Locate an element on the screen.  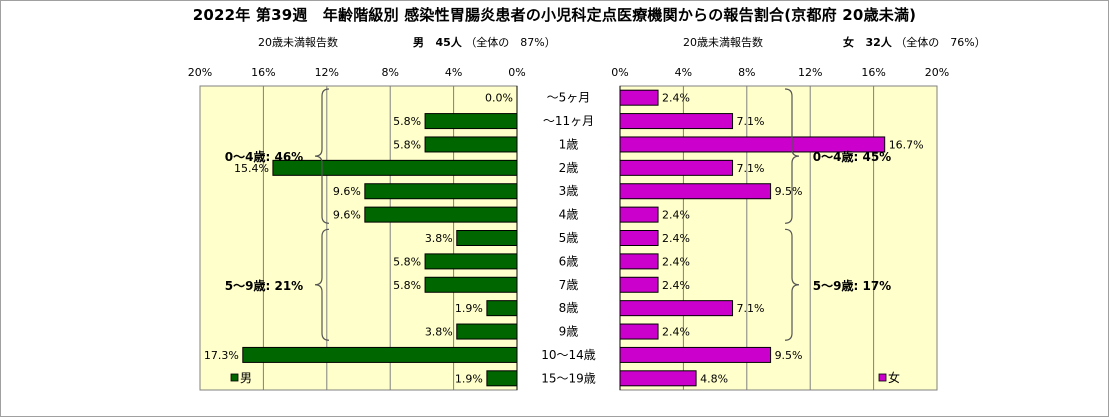
left-tick-label: 8% is located at coordinates (389, 72).